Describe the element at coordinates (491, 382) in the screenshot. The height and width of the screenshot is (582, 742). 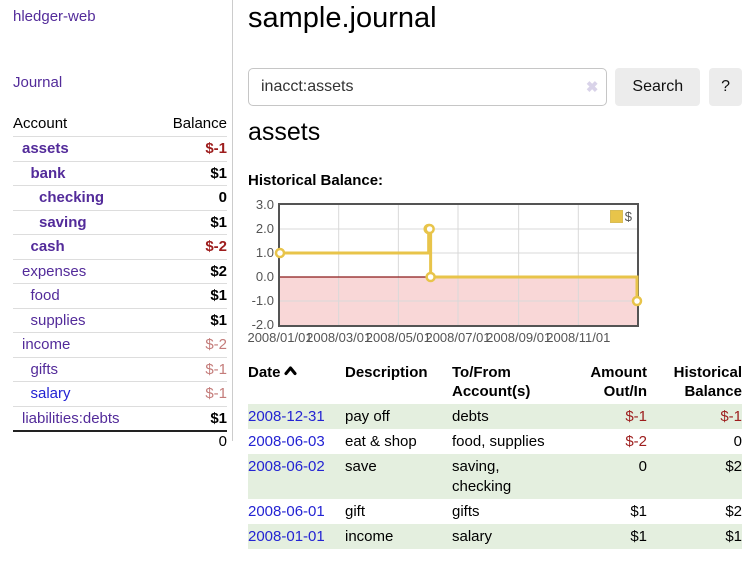
I see `col-header-accounts: To/From Account(s)` at that location.